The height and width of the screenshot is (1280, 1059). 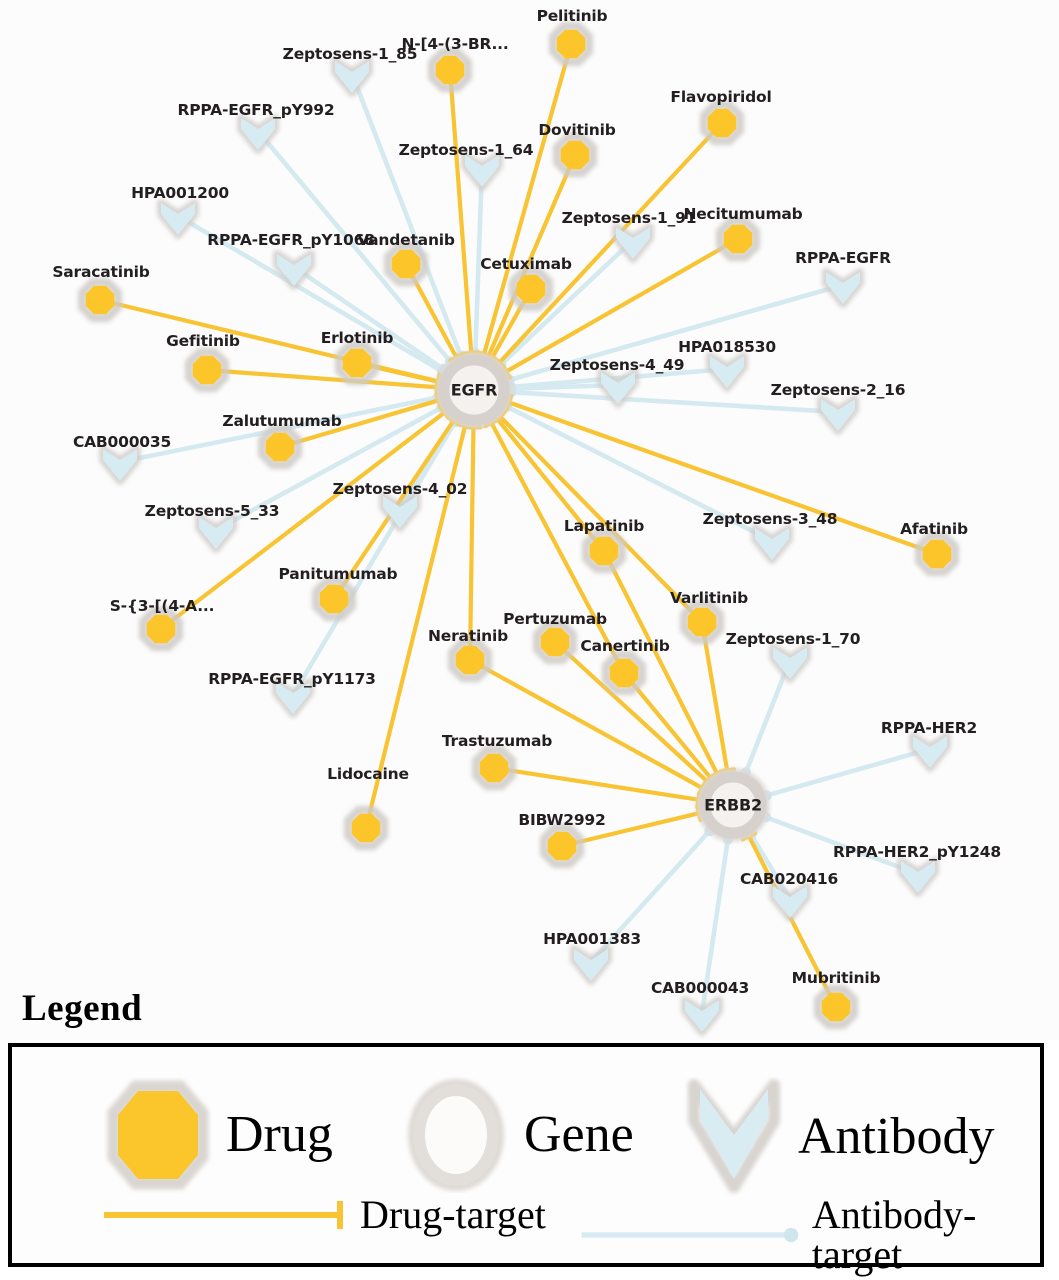 I want to click on gene-node-ring, so click(x=474, y=390).